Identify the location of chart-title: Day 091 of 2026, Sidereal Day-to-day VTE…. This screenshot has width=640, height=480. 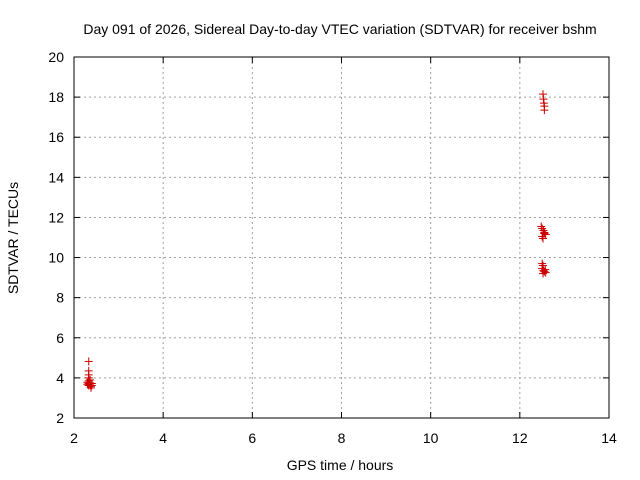
(339, 29).